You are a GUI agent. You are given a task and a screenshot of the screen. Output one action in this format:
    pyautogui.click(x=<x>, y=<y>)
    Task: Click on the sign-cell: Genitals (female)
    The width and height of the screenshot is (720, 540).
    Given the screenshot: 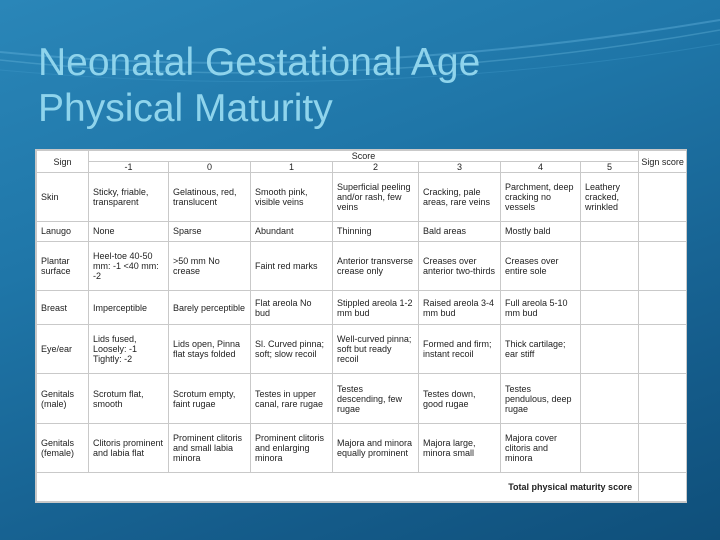 What is the action you would take?
    pyautogui.click(x=62, y=448)
    